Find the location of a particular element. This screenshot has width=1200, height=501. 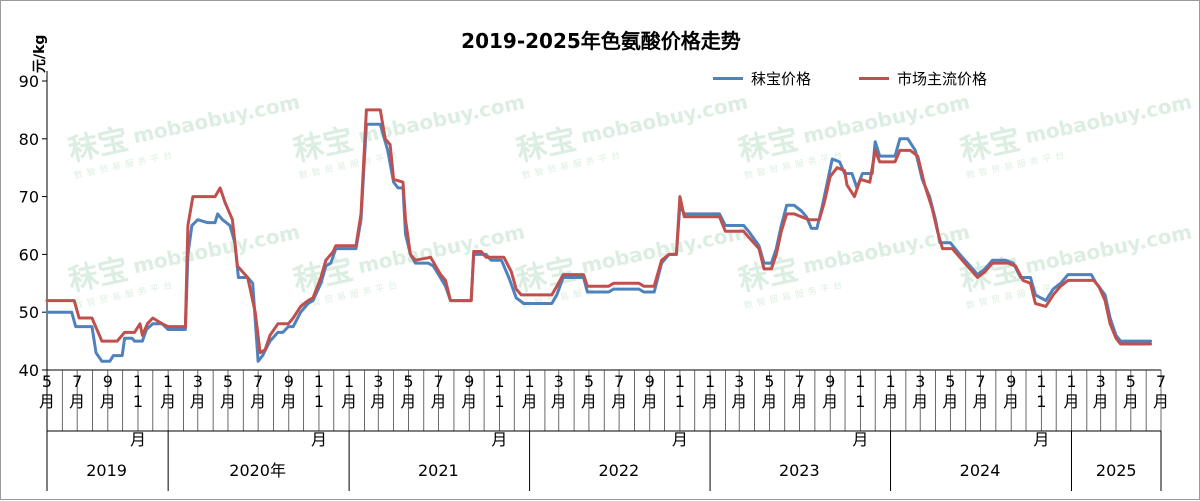

x-year-label: 2025 is located at coordinates (1116, 470).